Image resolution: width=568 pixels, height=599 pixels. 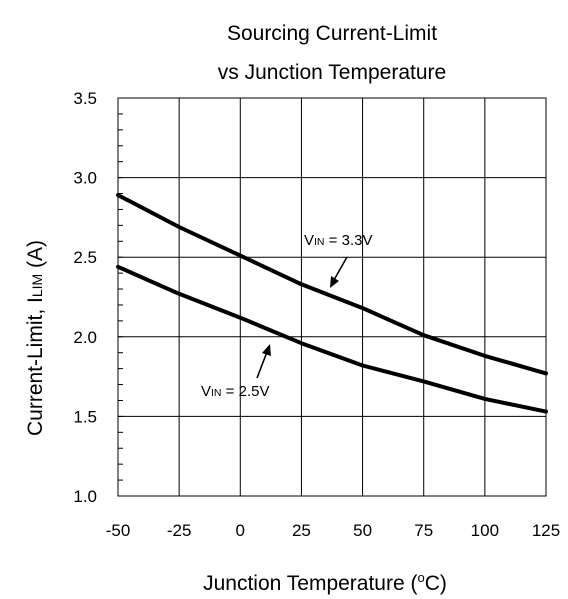 I want to click on y-tick-label: 1.5, so click(x=85, y=416).